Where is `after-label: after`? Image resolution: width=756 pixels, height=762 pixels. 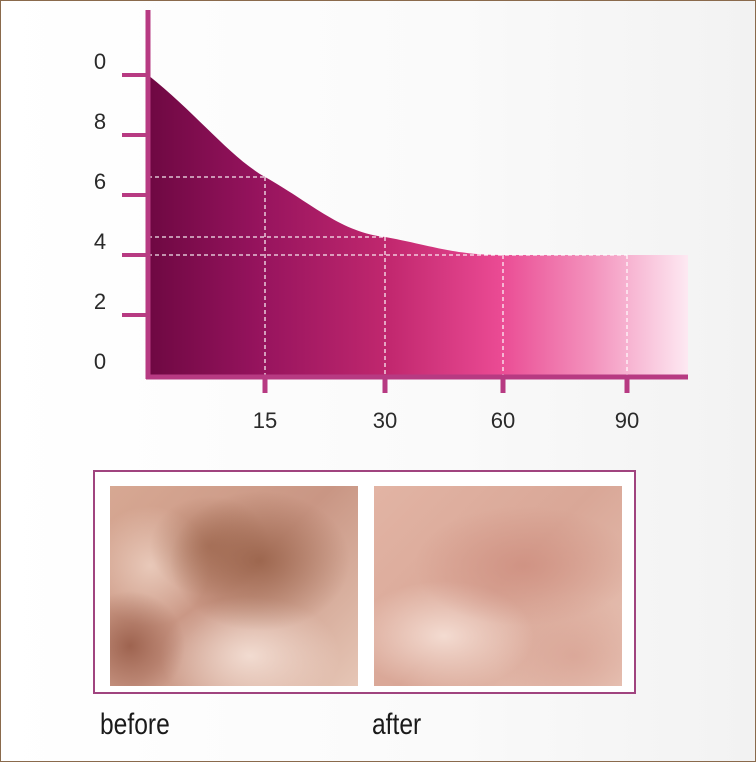 after-label: after is located at coordinates (397, 724).